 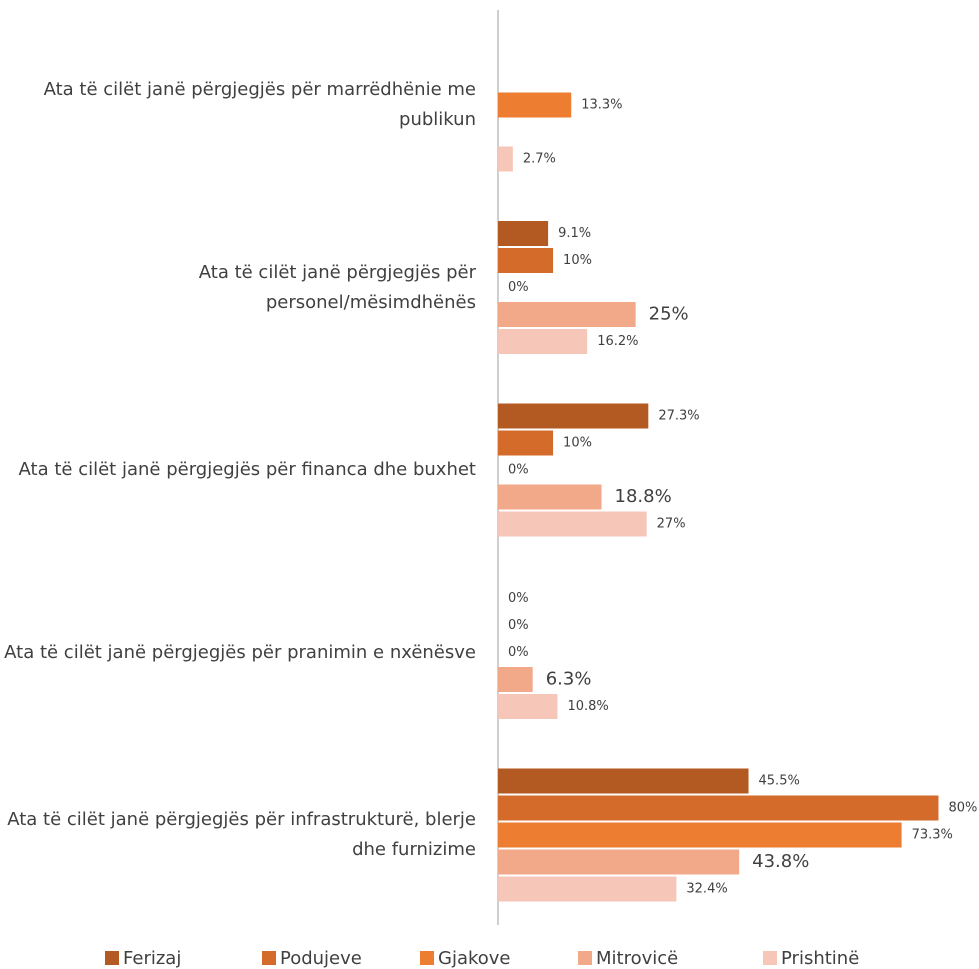 What do you see at coordinates (706, 889) in the screenshot?
I see `data-label: 32.4%` at bounding box center [706, 889].